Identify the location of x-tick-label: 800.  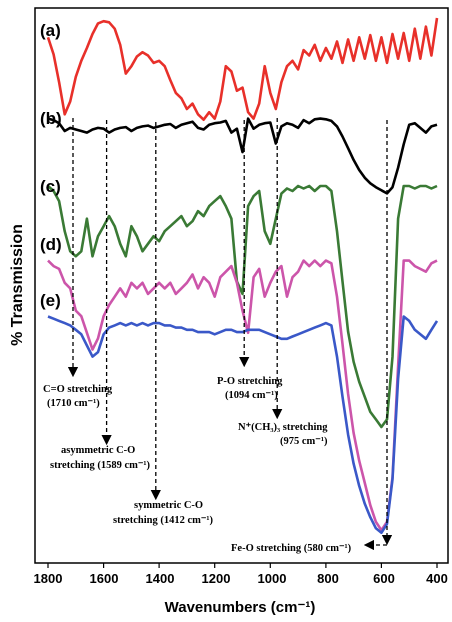
(328, 578).